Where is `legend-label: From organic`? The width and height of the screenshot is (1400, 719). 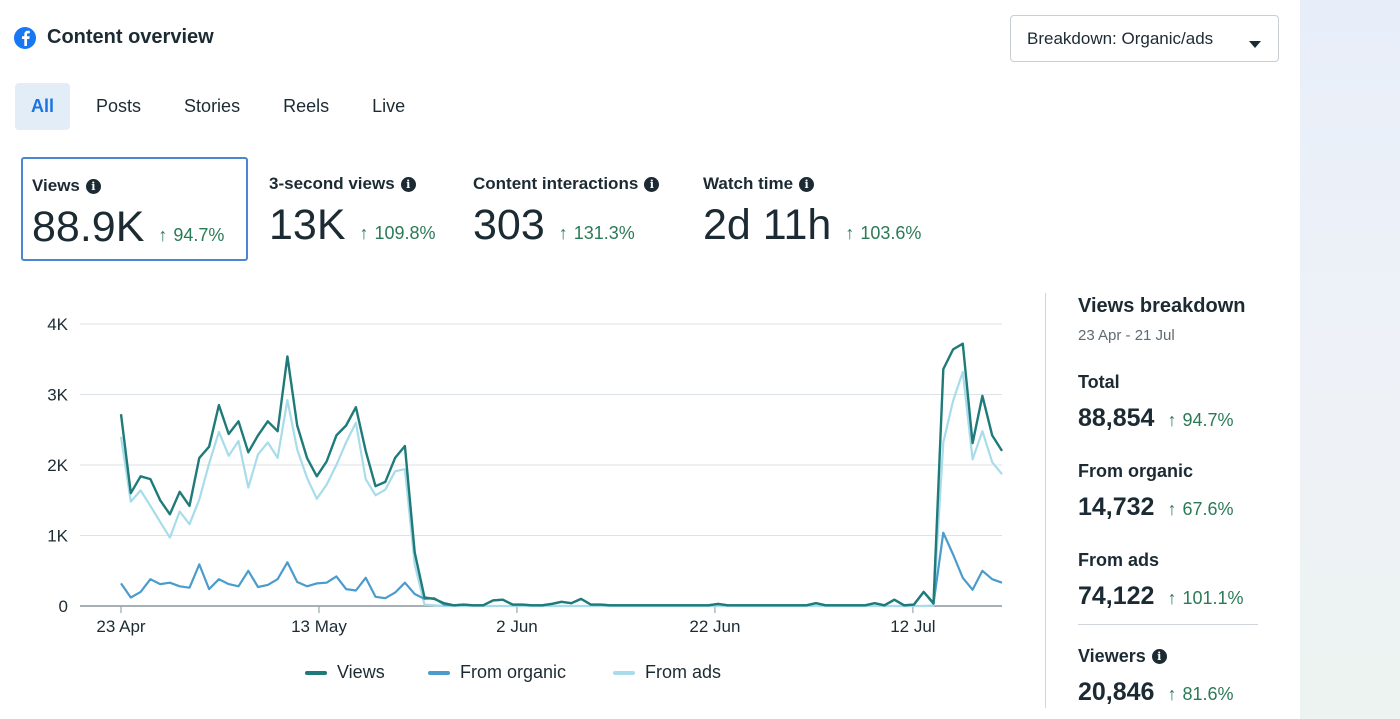
legend-label: From organic is located at coordinates (513, 672).